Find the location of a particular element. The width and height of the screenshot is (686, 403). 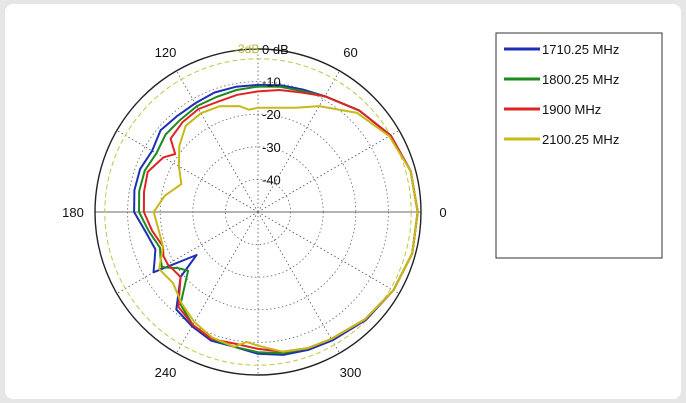

angle-tick-label: 300 is located at coordinates (351, 372).